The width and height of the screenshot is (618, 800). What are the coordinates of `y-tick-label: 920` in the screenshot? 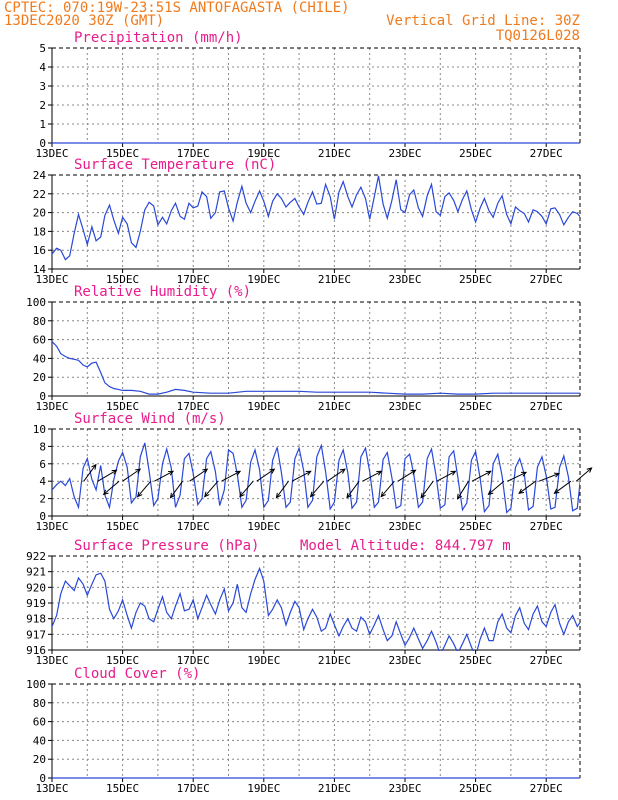 It's located at (36, 587).